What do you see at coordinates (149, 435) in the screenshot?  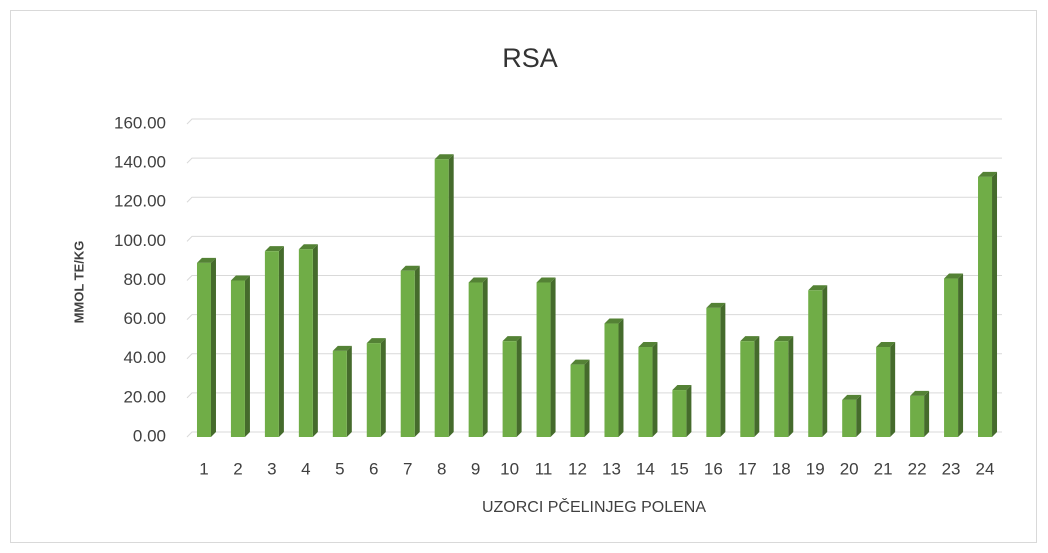 I see `y-tick-label: 0.00` at bounding box center [149, 435].